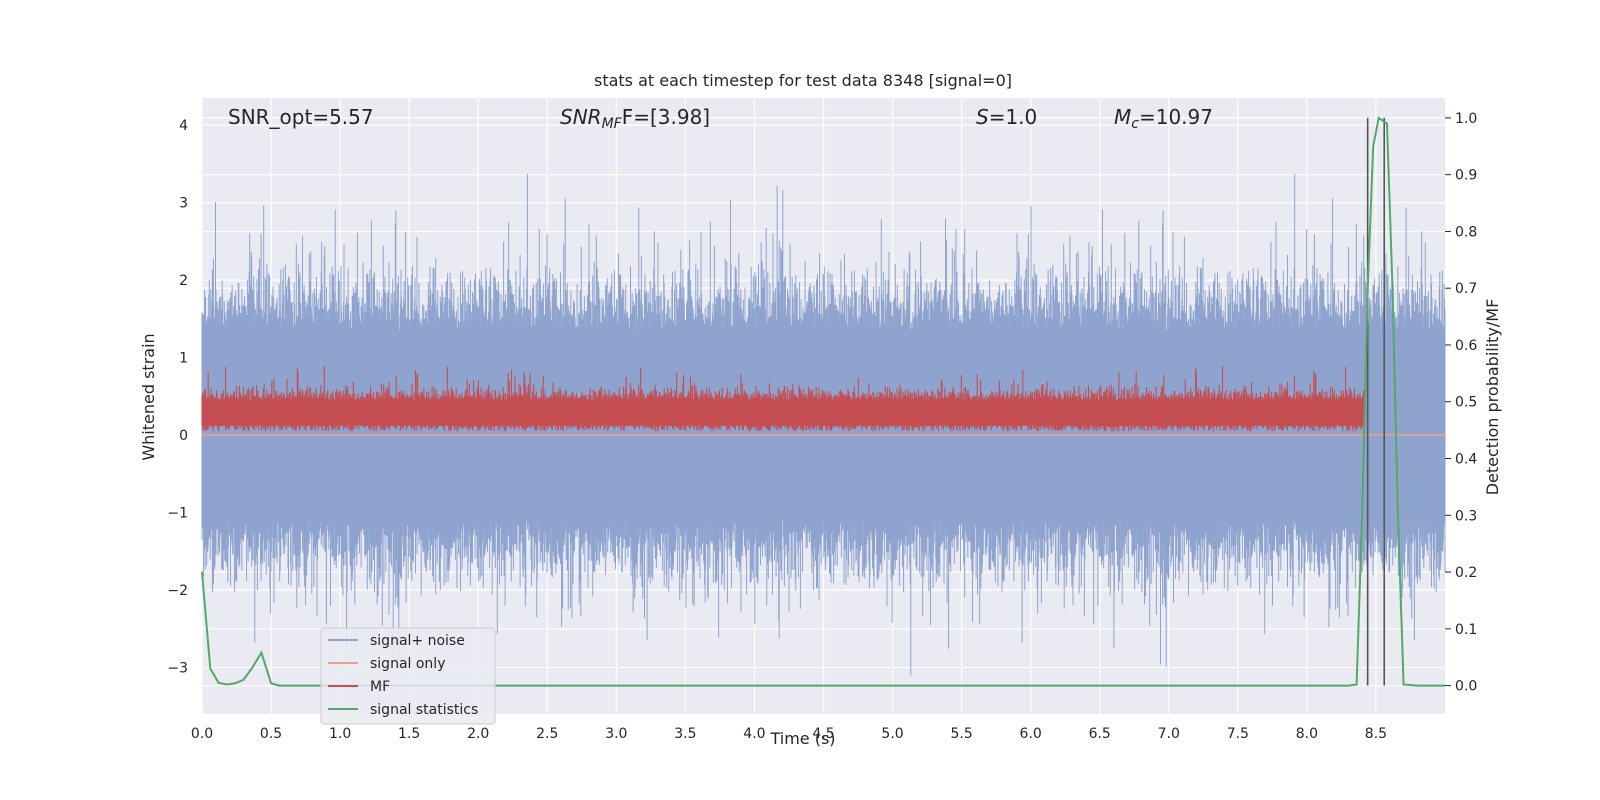 Image resolution: width=1600 pixels, height=800 pixels. Describe the element at coordinates (177, 514) in the screenshot. I see `y-tick-label-left: −1` at that location.